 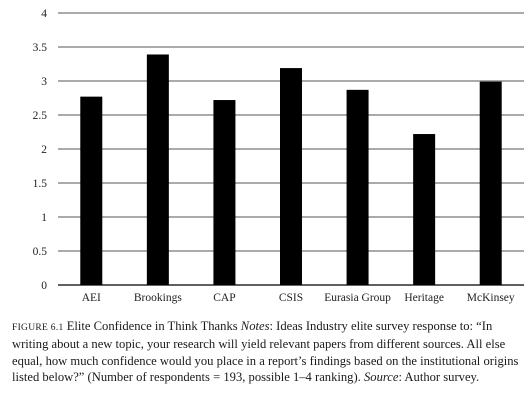 What do you see at coordinates (44, 82) in the screenshot?
I see `y-tick-label: 3` at bounding box center [44, 82].